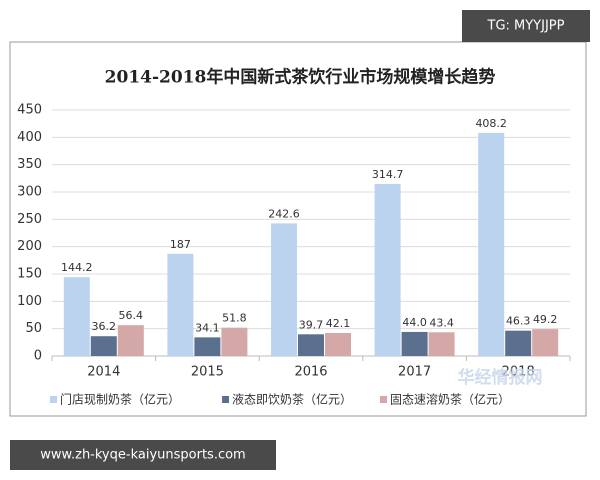  Describe the element at coordinates (310, 372) in the screenshot. I see `x-tick-label: 2016` at that location.